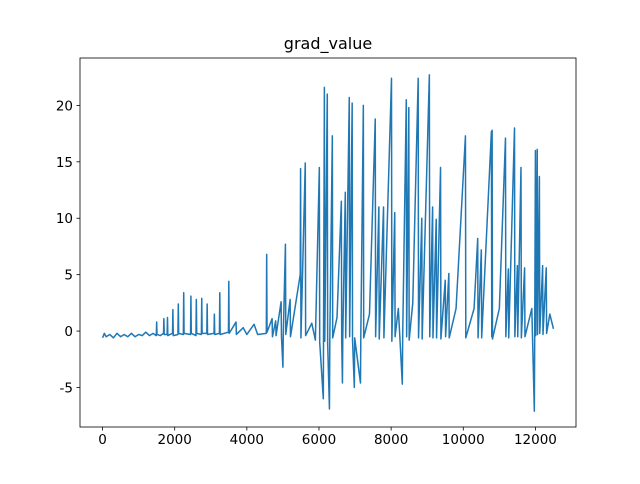 Image resolution: width=640 pixels, height=484 pixels. I want to click on x-tick-label: 12000, so click(535, 440).